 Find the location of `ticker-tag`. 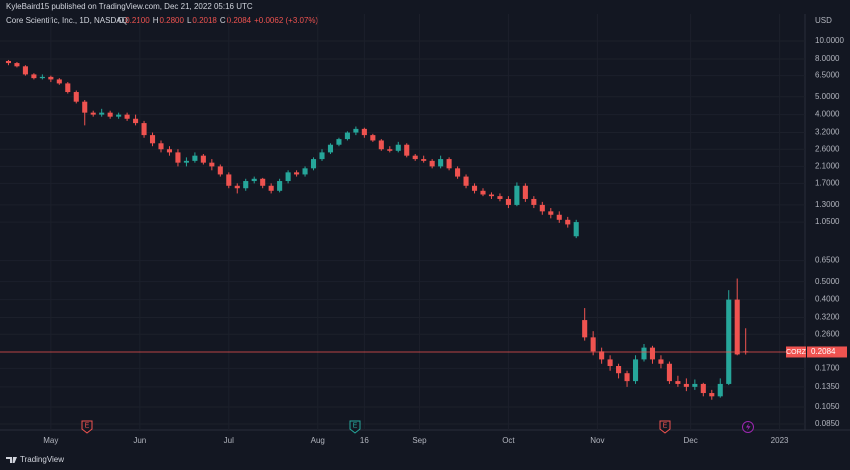

ticker-tag is located at coordinates (796, 352).